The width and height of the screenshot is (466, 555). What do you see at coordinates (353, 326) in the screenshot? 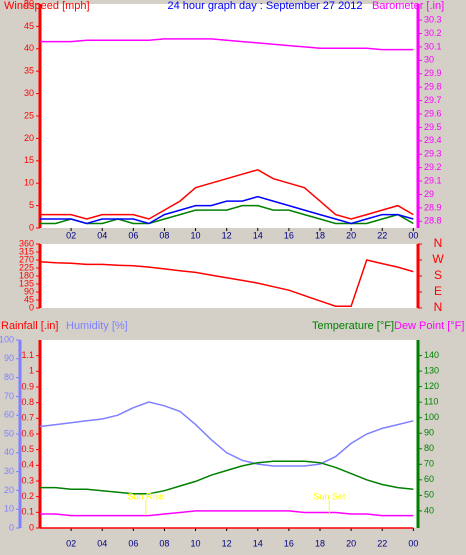
I see `axis-title: Temperature [°F]` at bounding box center [353, 326].